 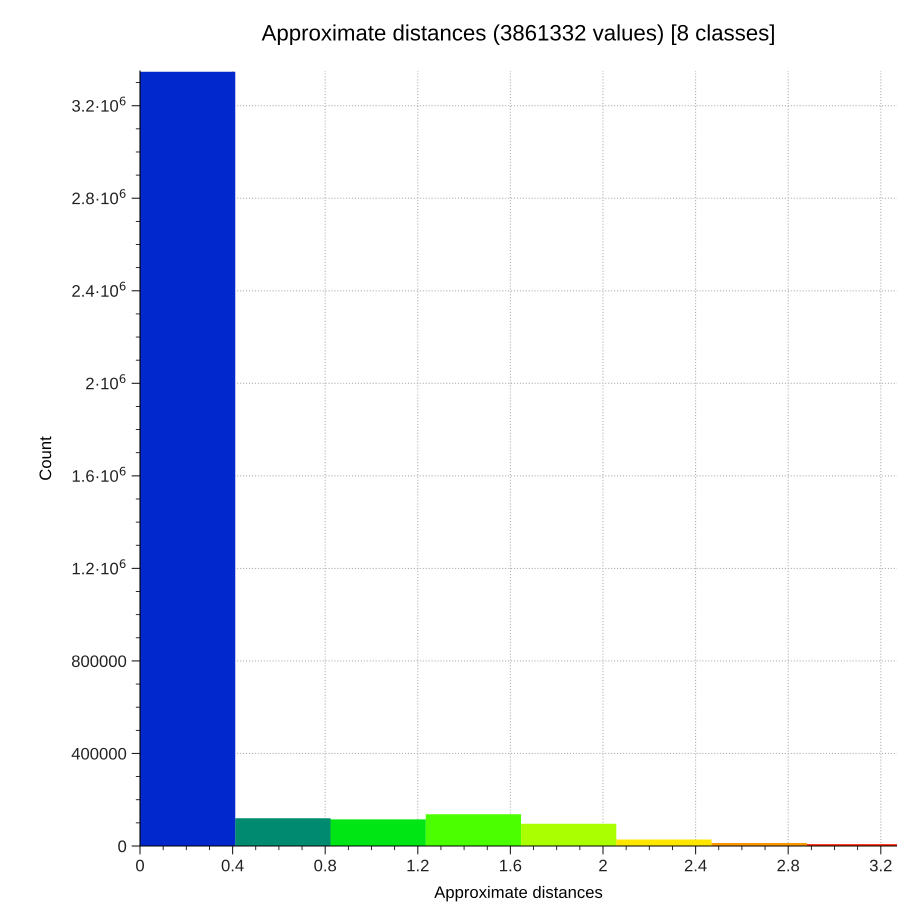 What do you see at coordinates (603, 866) in the screenshot?
I see `x-tick-label: 2` at bounding box center [603, 866].